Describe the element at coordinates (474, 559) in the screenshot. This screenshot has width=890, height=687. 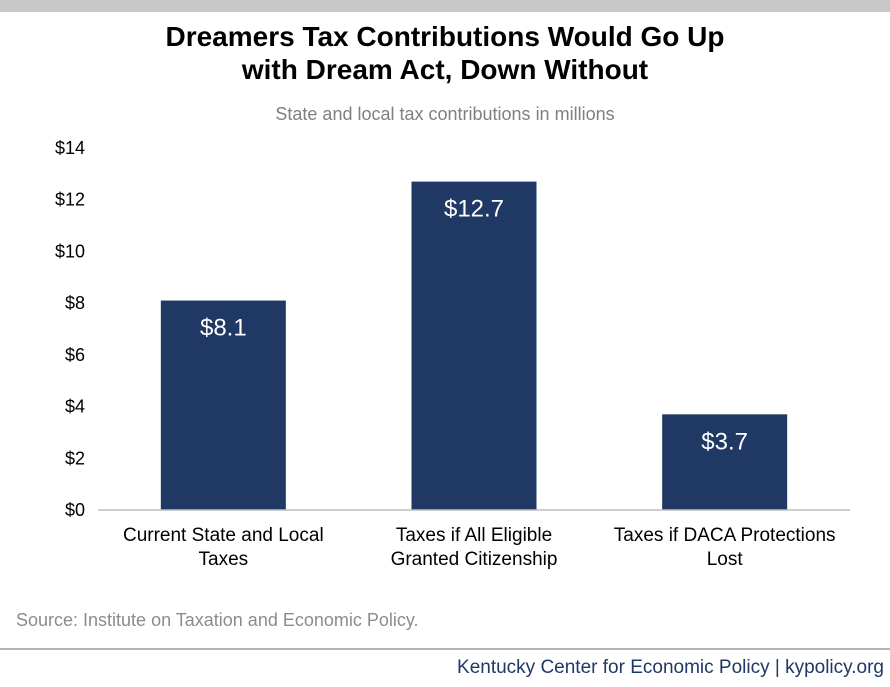
I see `x-category-label: Granted Citizenship` at that location.